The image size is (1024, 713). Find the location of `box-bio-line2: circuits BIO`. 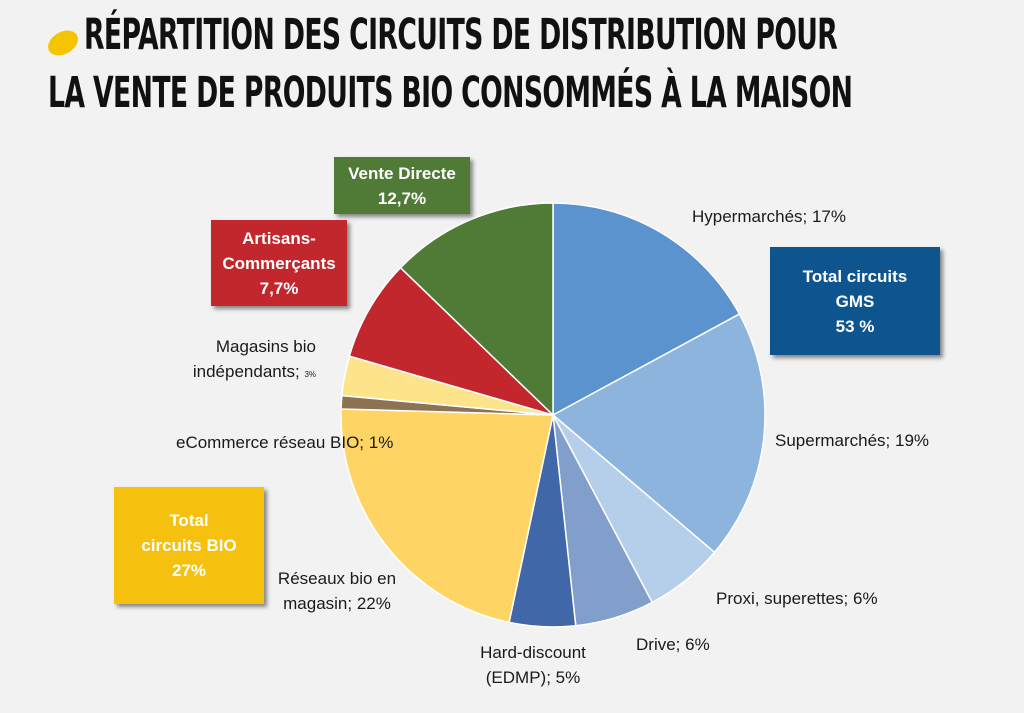

box-bio-line2: circuits BIO is located at coordinates (189, 545).